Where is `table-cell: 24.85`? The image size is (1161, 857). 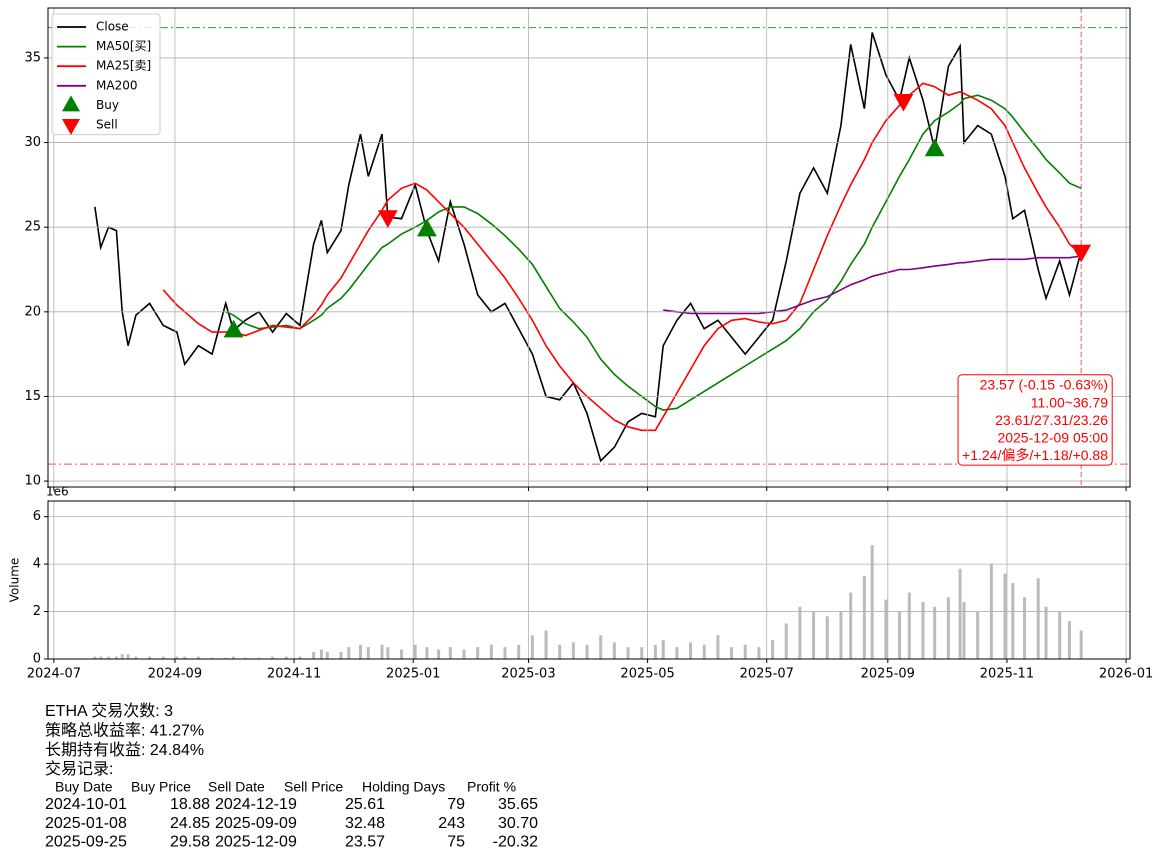 table-cell: 24.85 is located at coordinates (190, 823).